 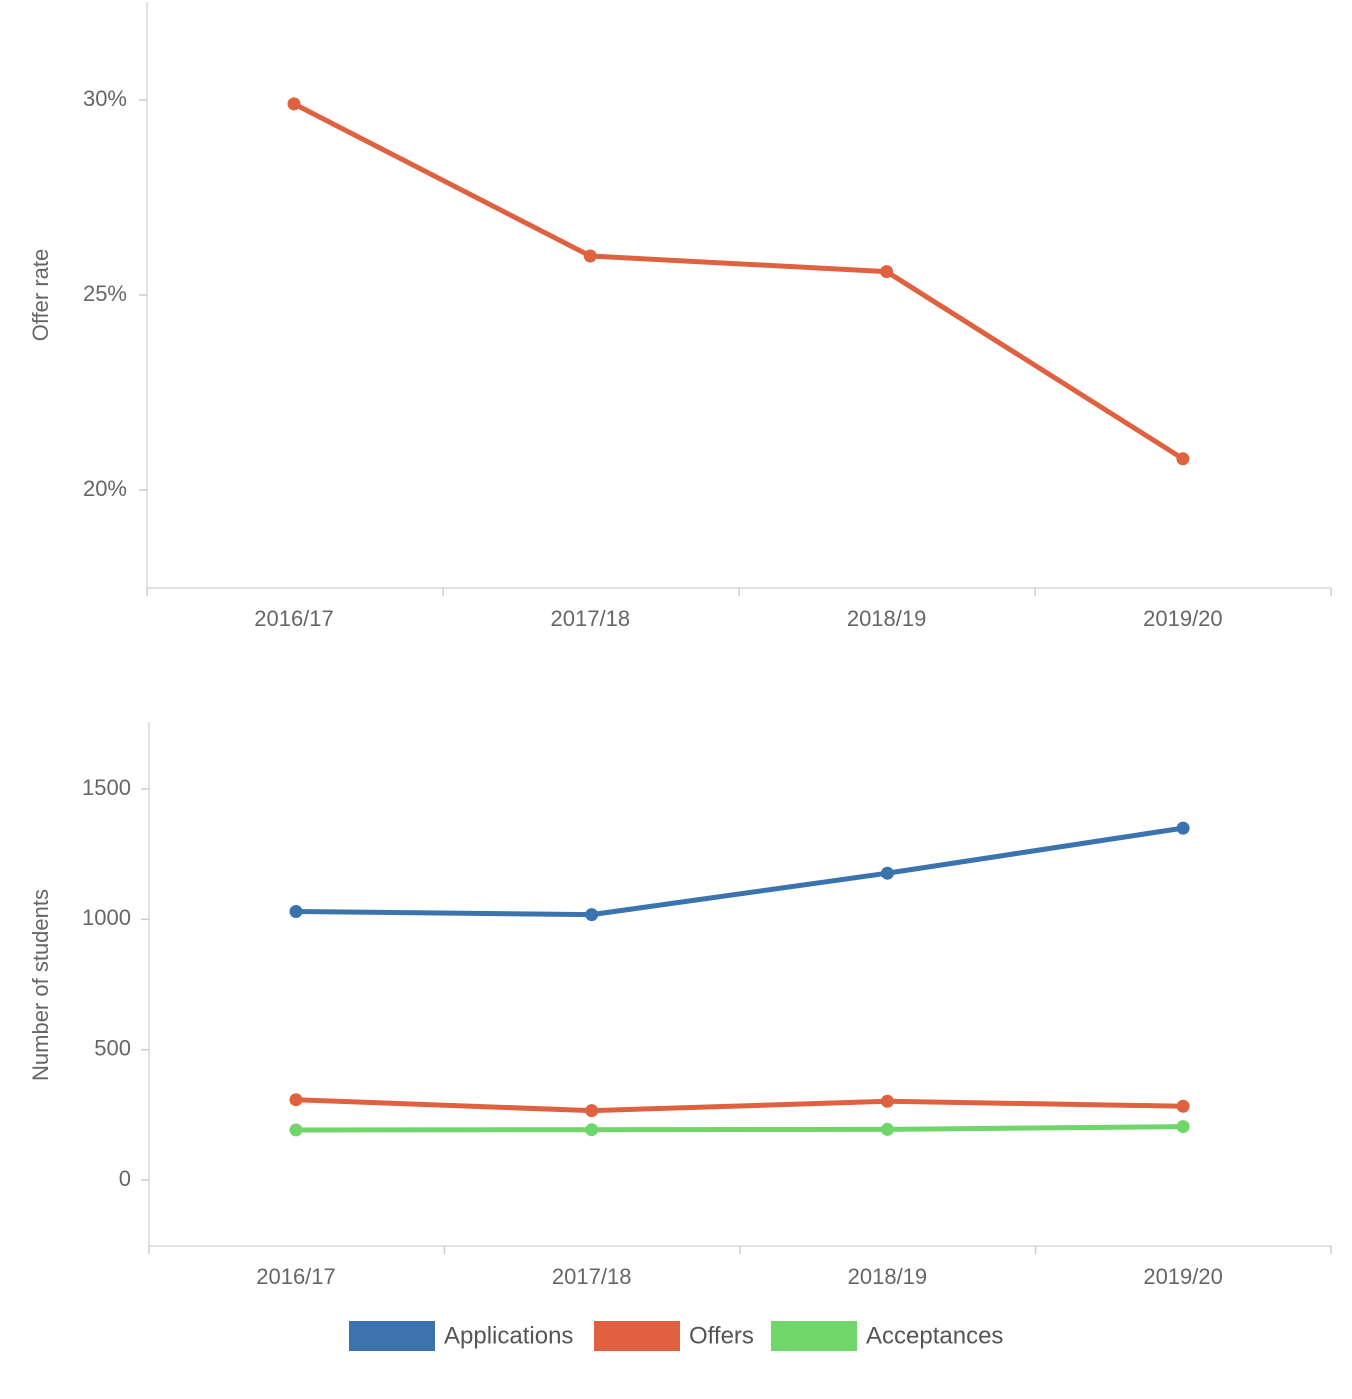 I want to click on y-tick-label: 20%, so click(x=105, y=488).